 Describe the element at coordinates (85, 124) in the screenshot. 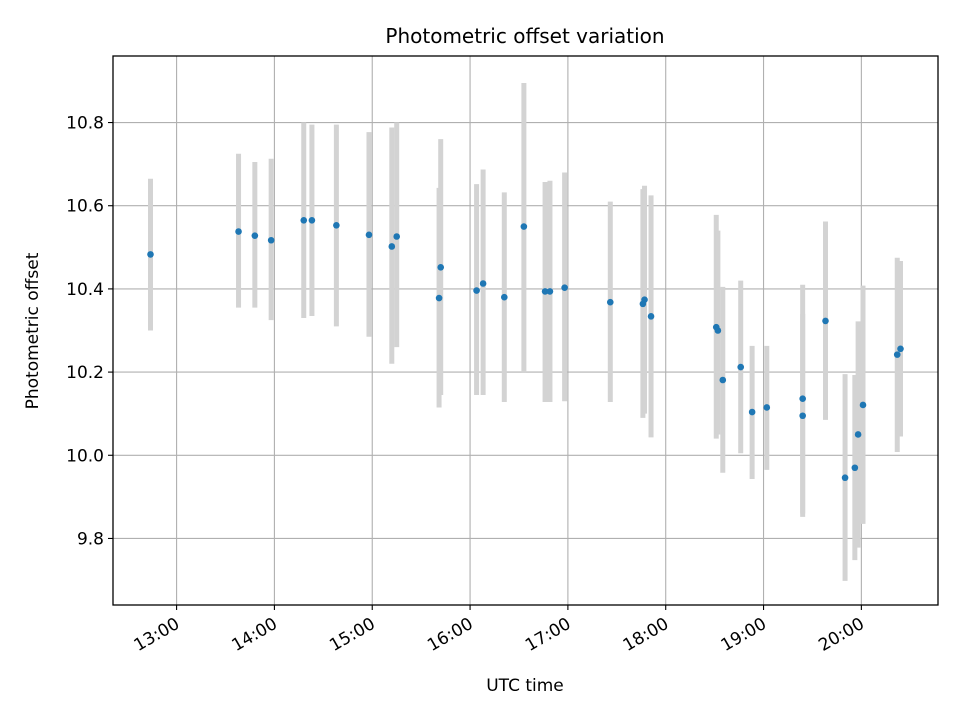

I see `y-tick-label: 10.8` at that location.